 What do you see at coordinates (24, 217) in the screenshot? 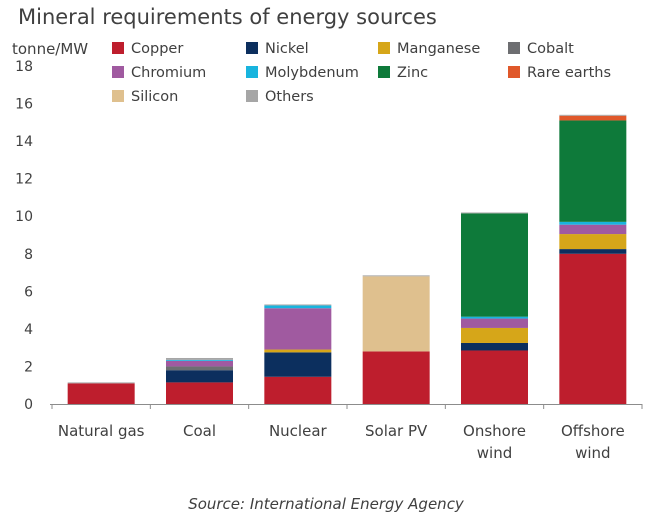
I see `y-tick-label-10: 10` at bounding box center [24, 217].